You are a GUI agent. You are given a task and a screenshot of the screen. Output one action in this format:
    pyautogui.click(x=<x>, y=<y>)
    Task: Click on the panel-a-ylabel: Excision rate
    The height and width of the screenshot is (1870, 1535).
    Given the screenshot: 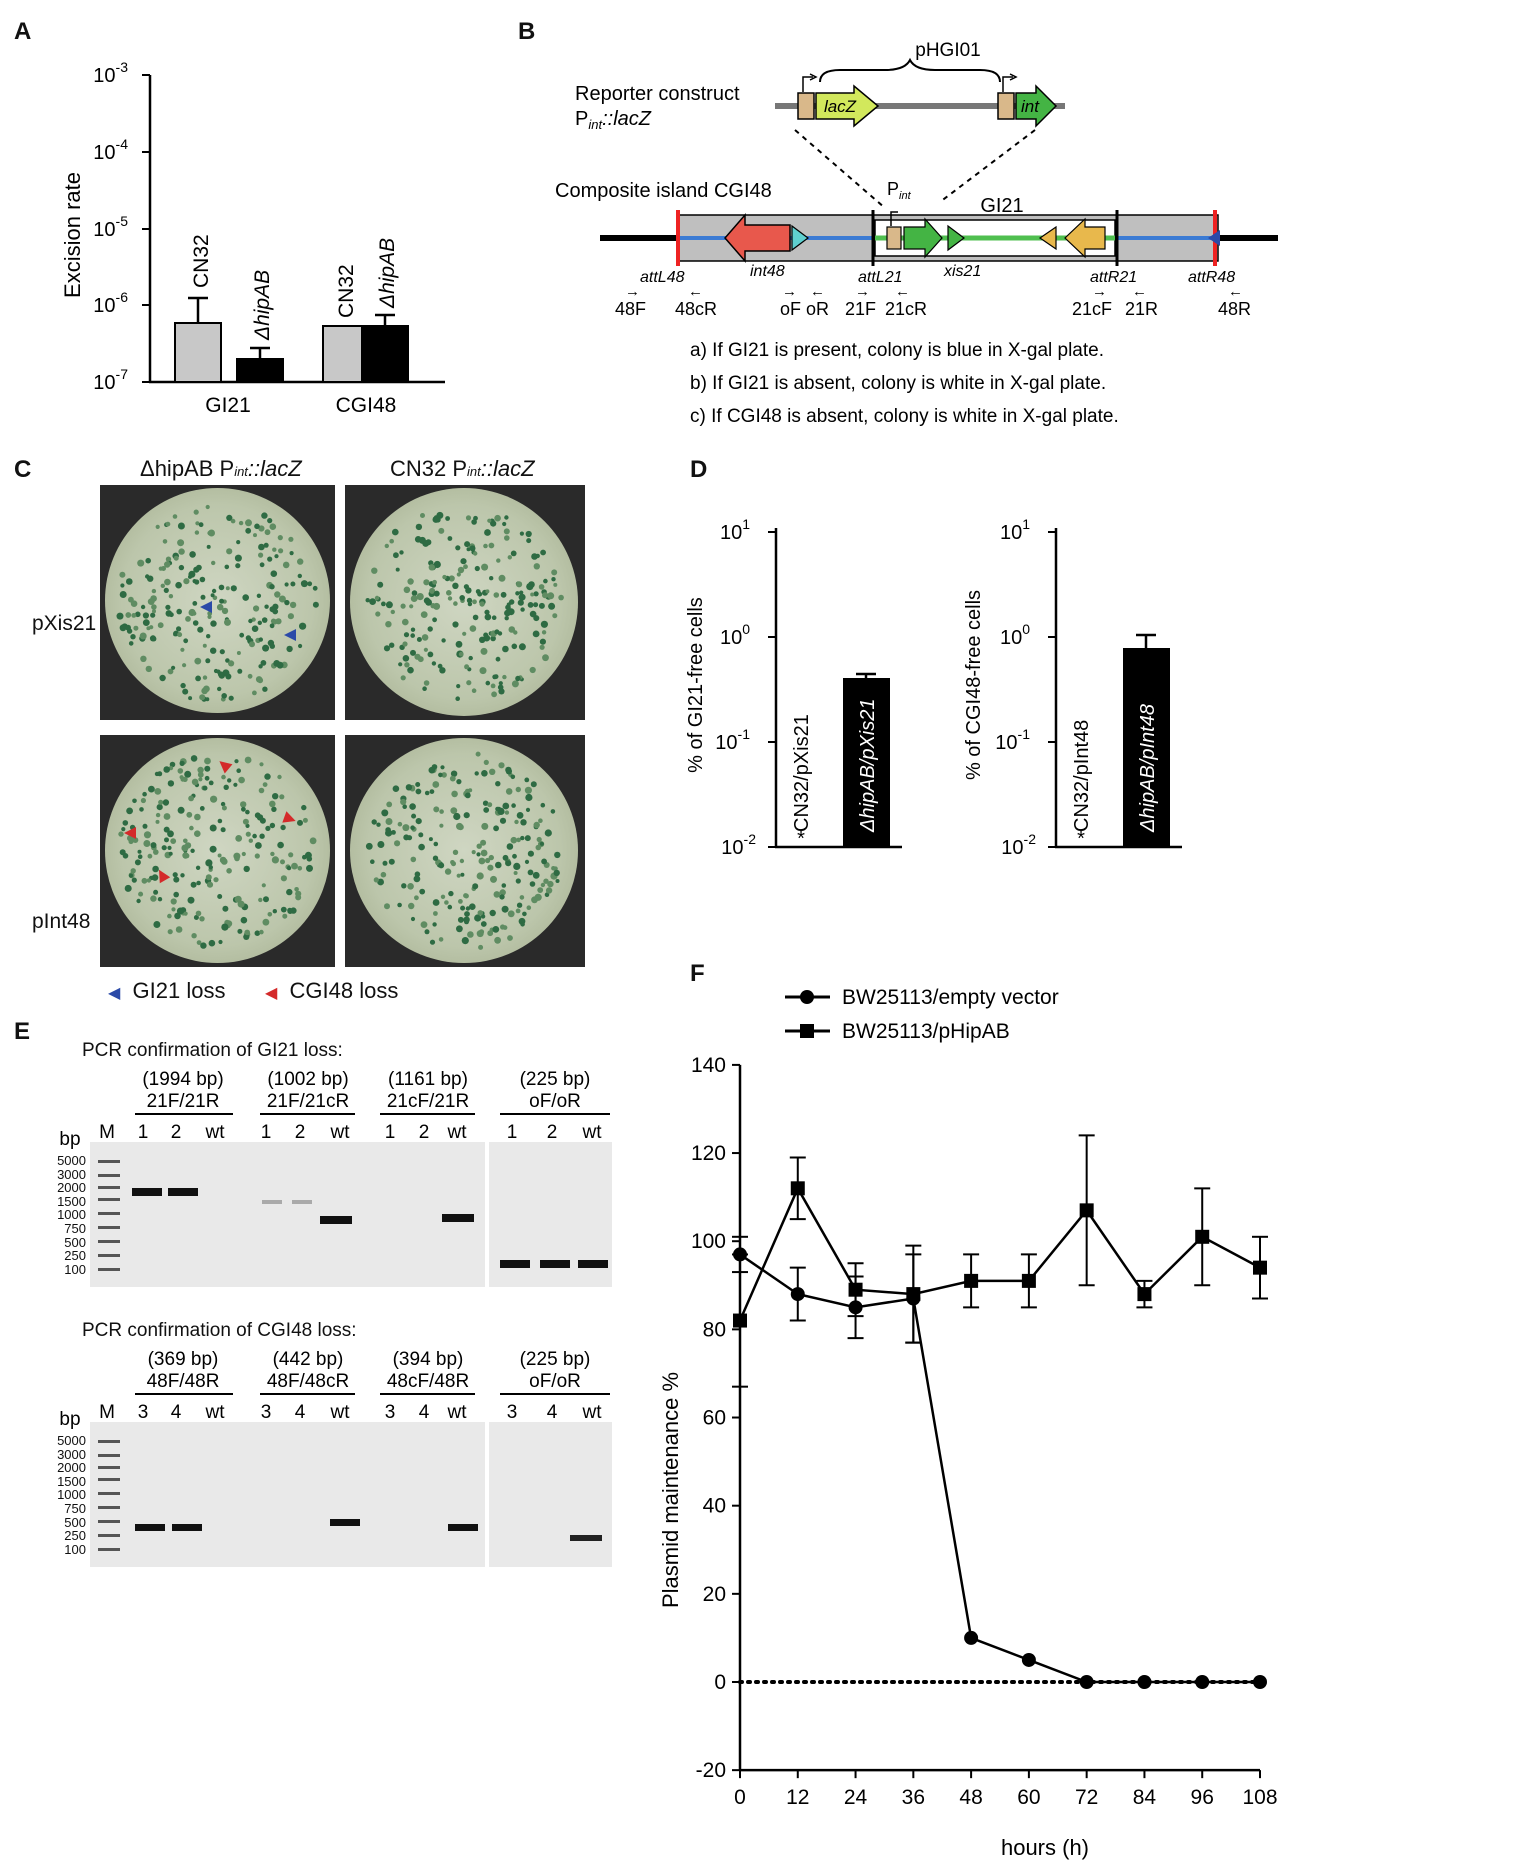 What is the action you would take?
    pyautogui.click(x=72, y=235)
    